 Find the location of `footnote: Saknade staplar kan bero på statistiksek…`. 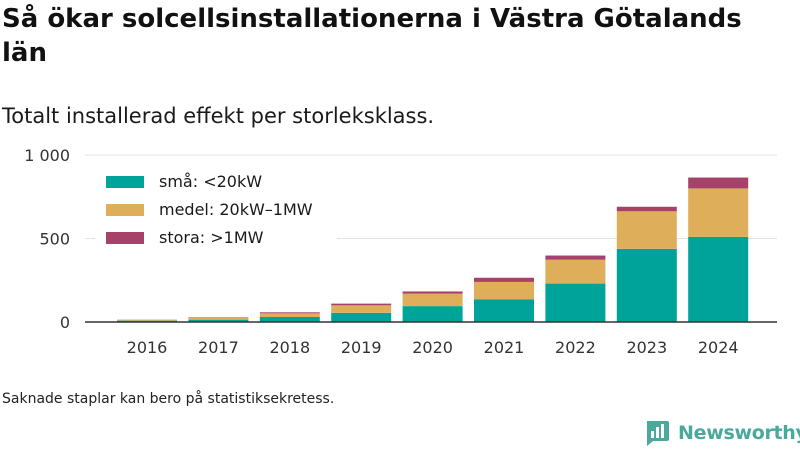

footnote: Saknade staplar kan bero på statistiksek… is located at coordinates (168, 399).